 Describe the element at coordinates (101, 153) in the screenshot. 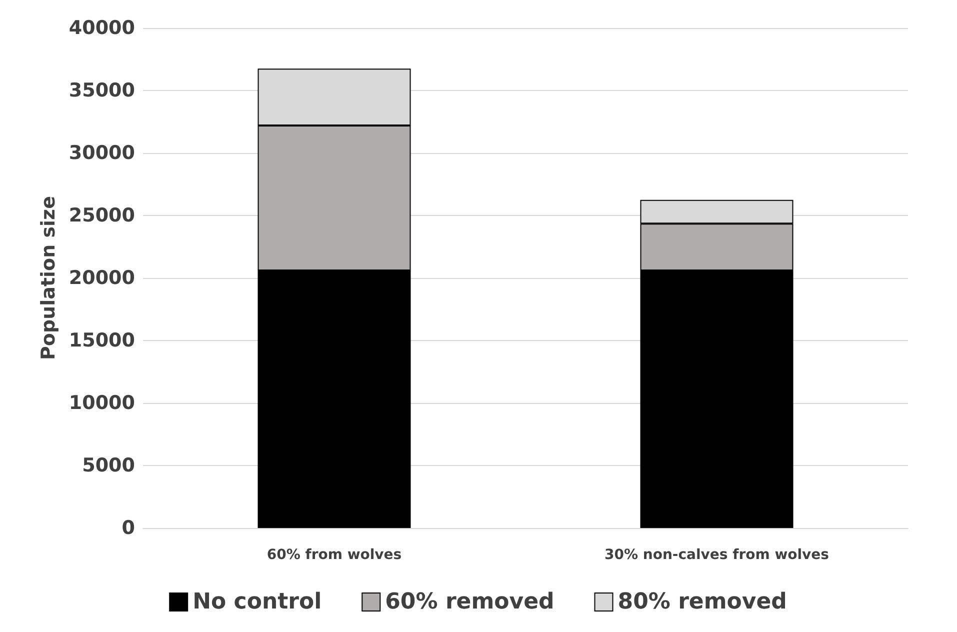

I see `y-tick-label: 30000` at that location.